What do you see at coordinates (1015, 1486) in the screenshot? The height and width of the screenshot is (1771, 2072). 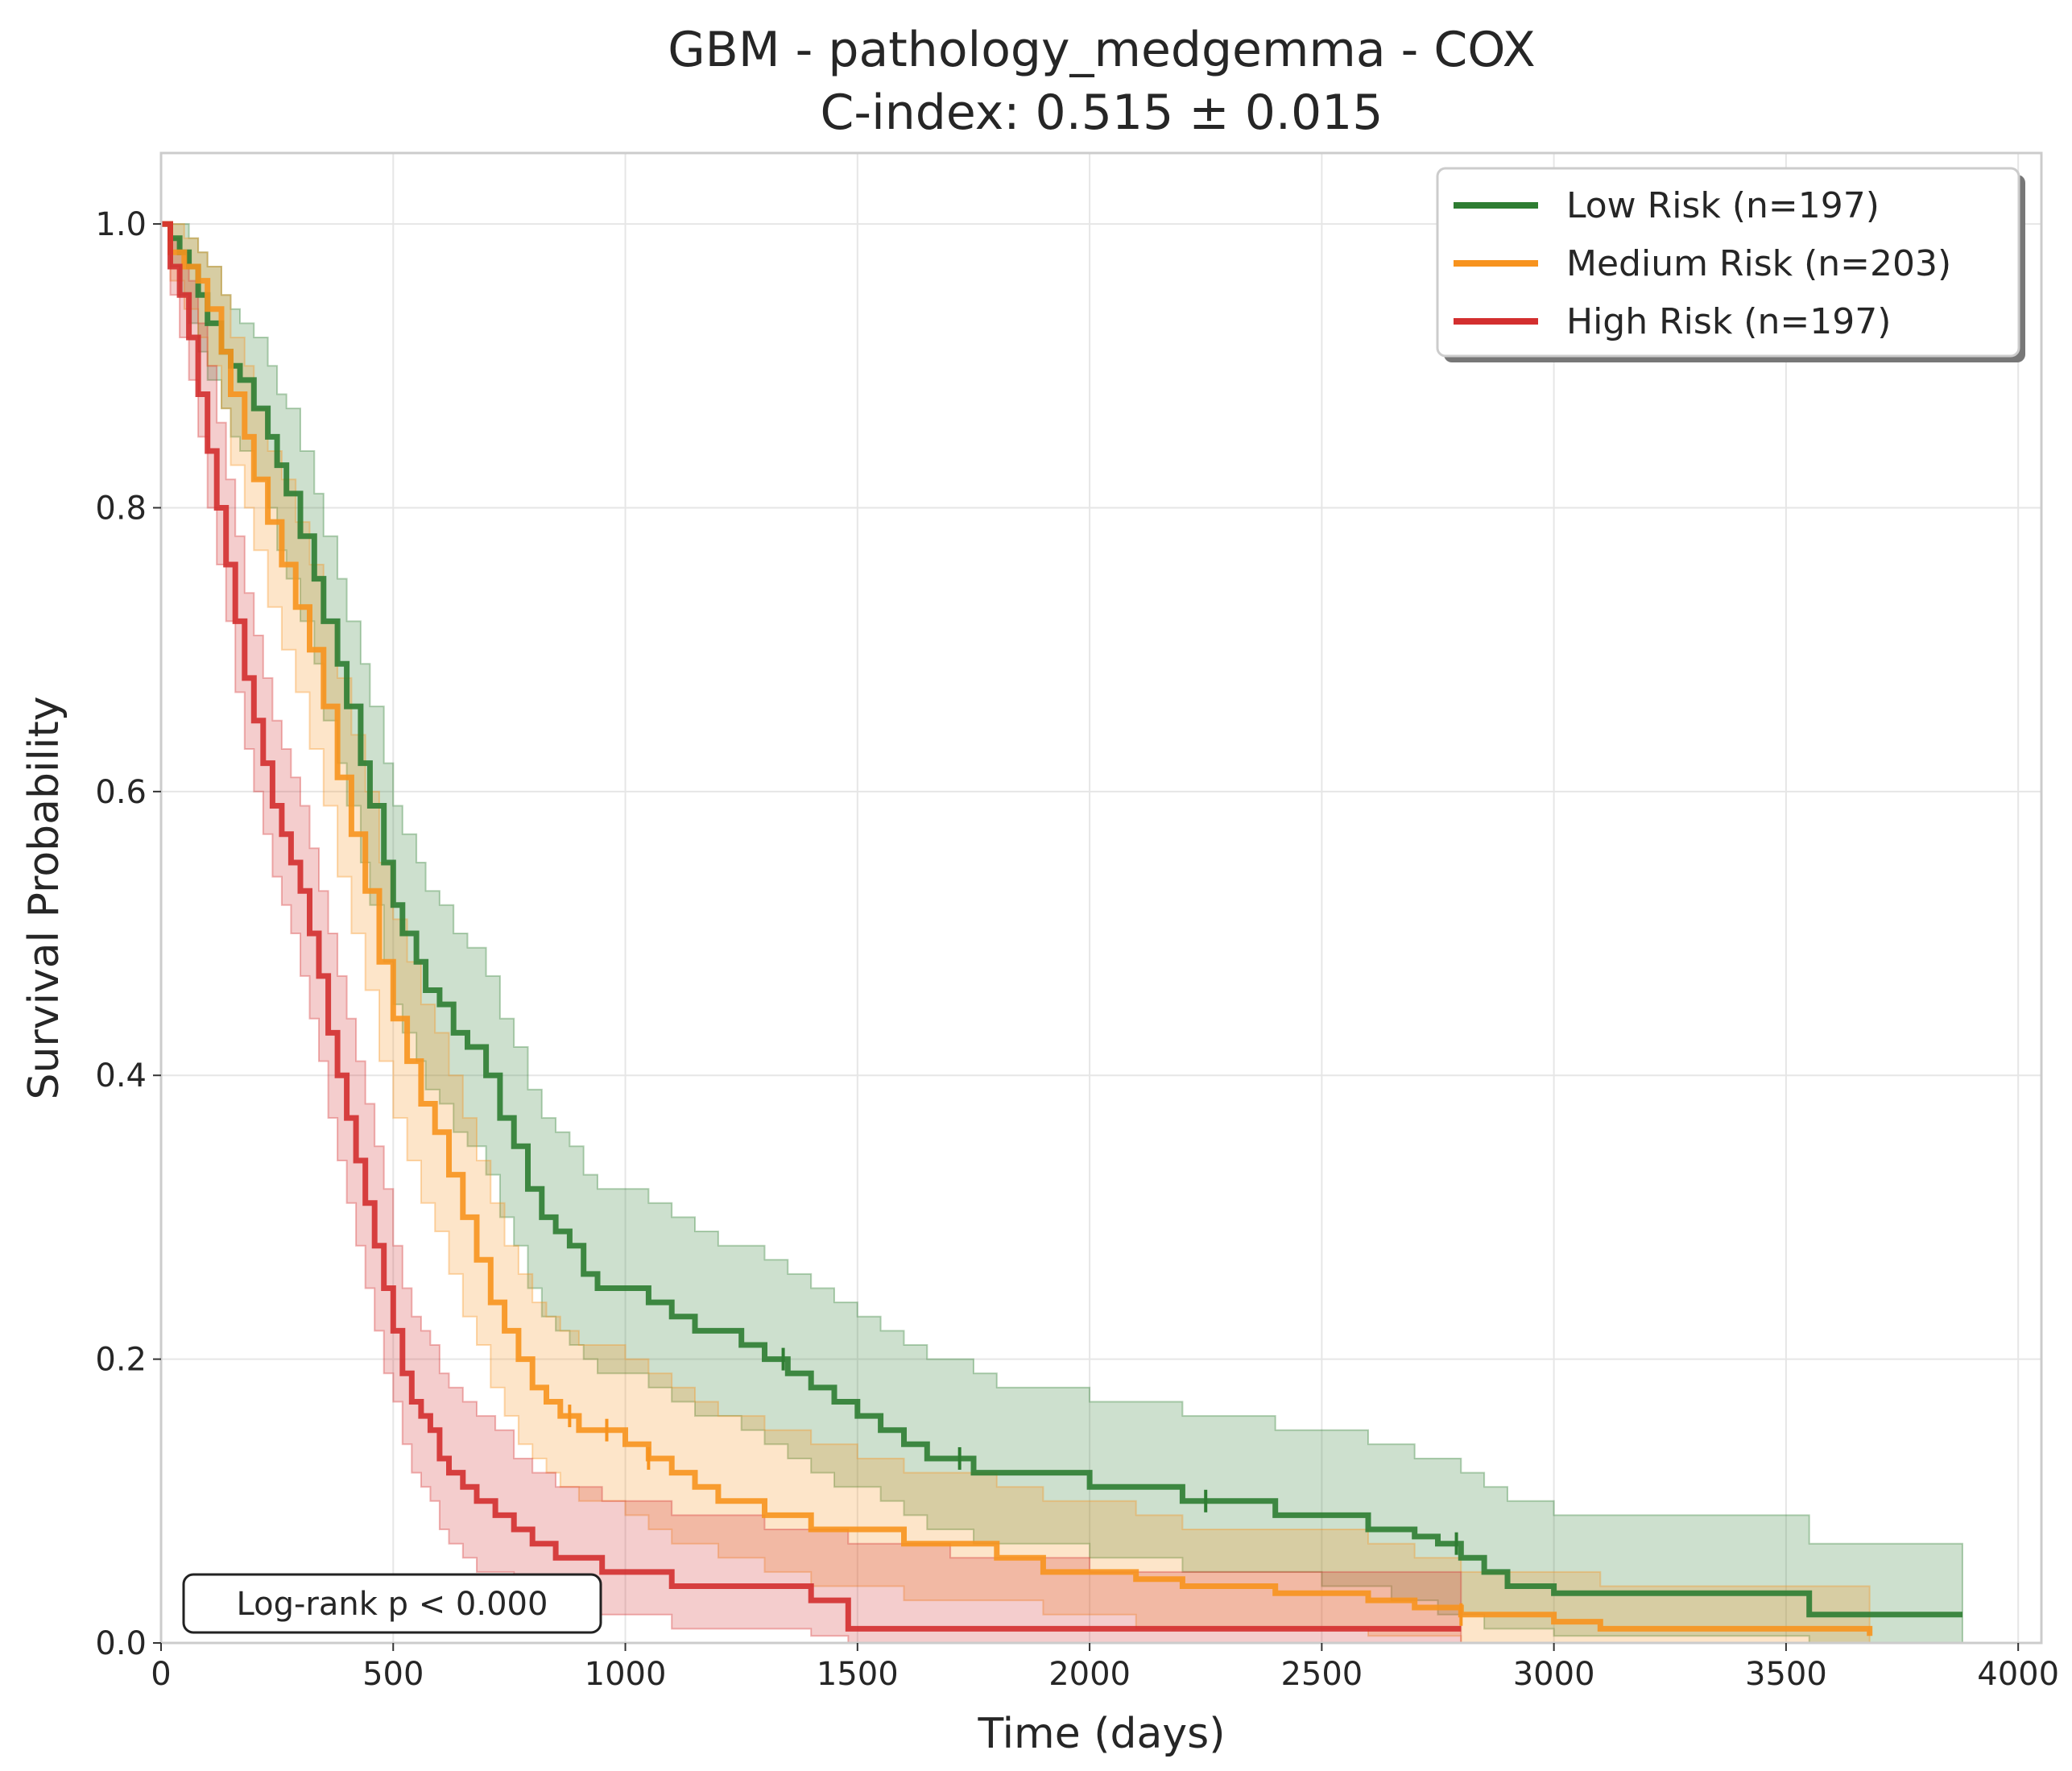 I see `censor-marks` at bounding box center [1015, 1486].